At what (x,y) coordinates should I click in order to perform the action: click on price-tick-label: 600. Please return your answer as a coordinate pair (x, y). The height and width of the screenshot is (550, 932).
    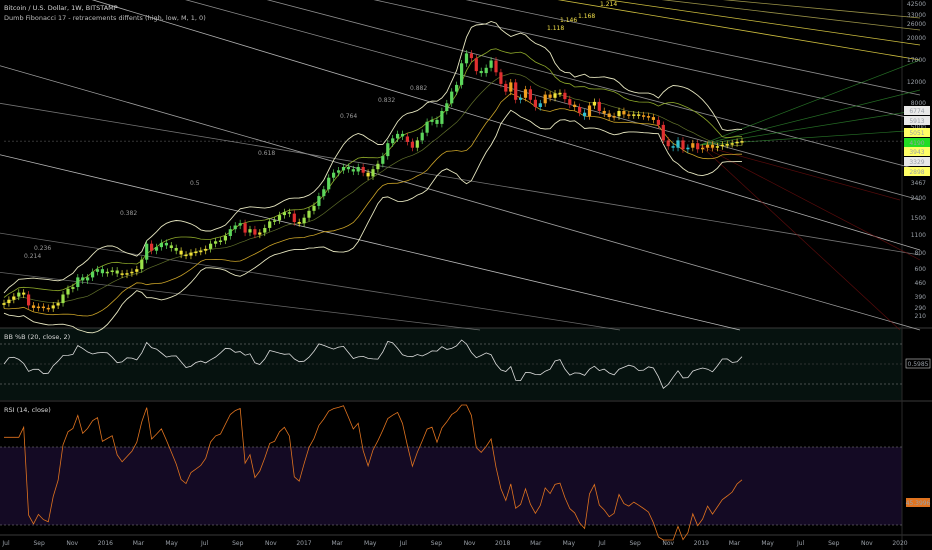
    Looking at the image, I should click on (921, 269).